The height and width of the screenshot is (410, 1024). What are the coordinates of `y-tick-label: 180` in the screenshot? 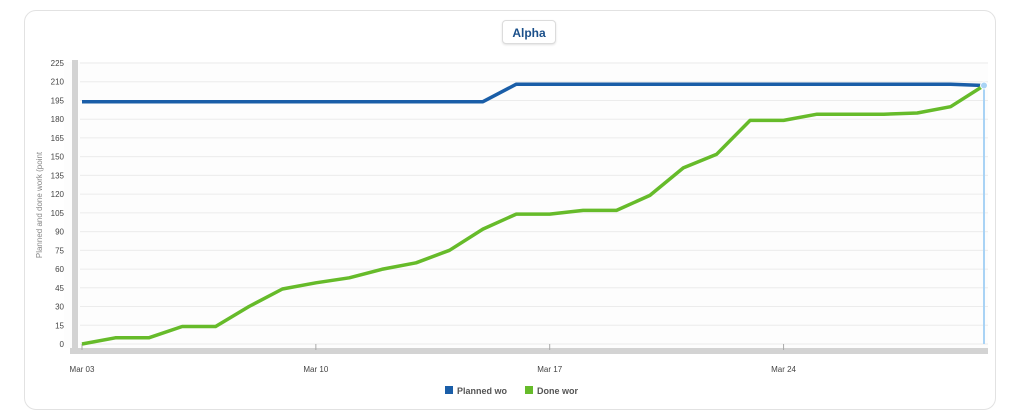 It's located at (58, 119).